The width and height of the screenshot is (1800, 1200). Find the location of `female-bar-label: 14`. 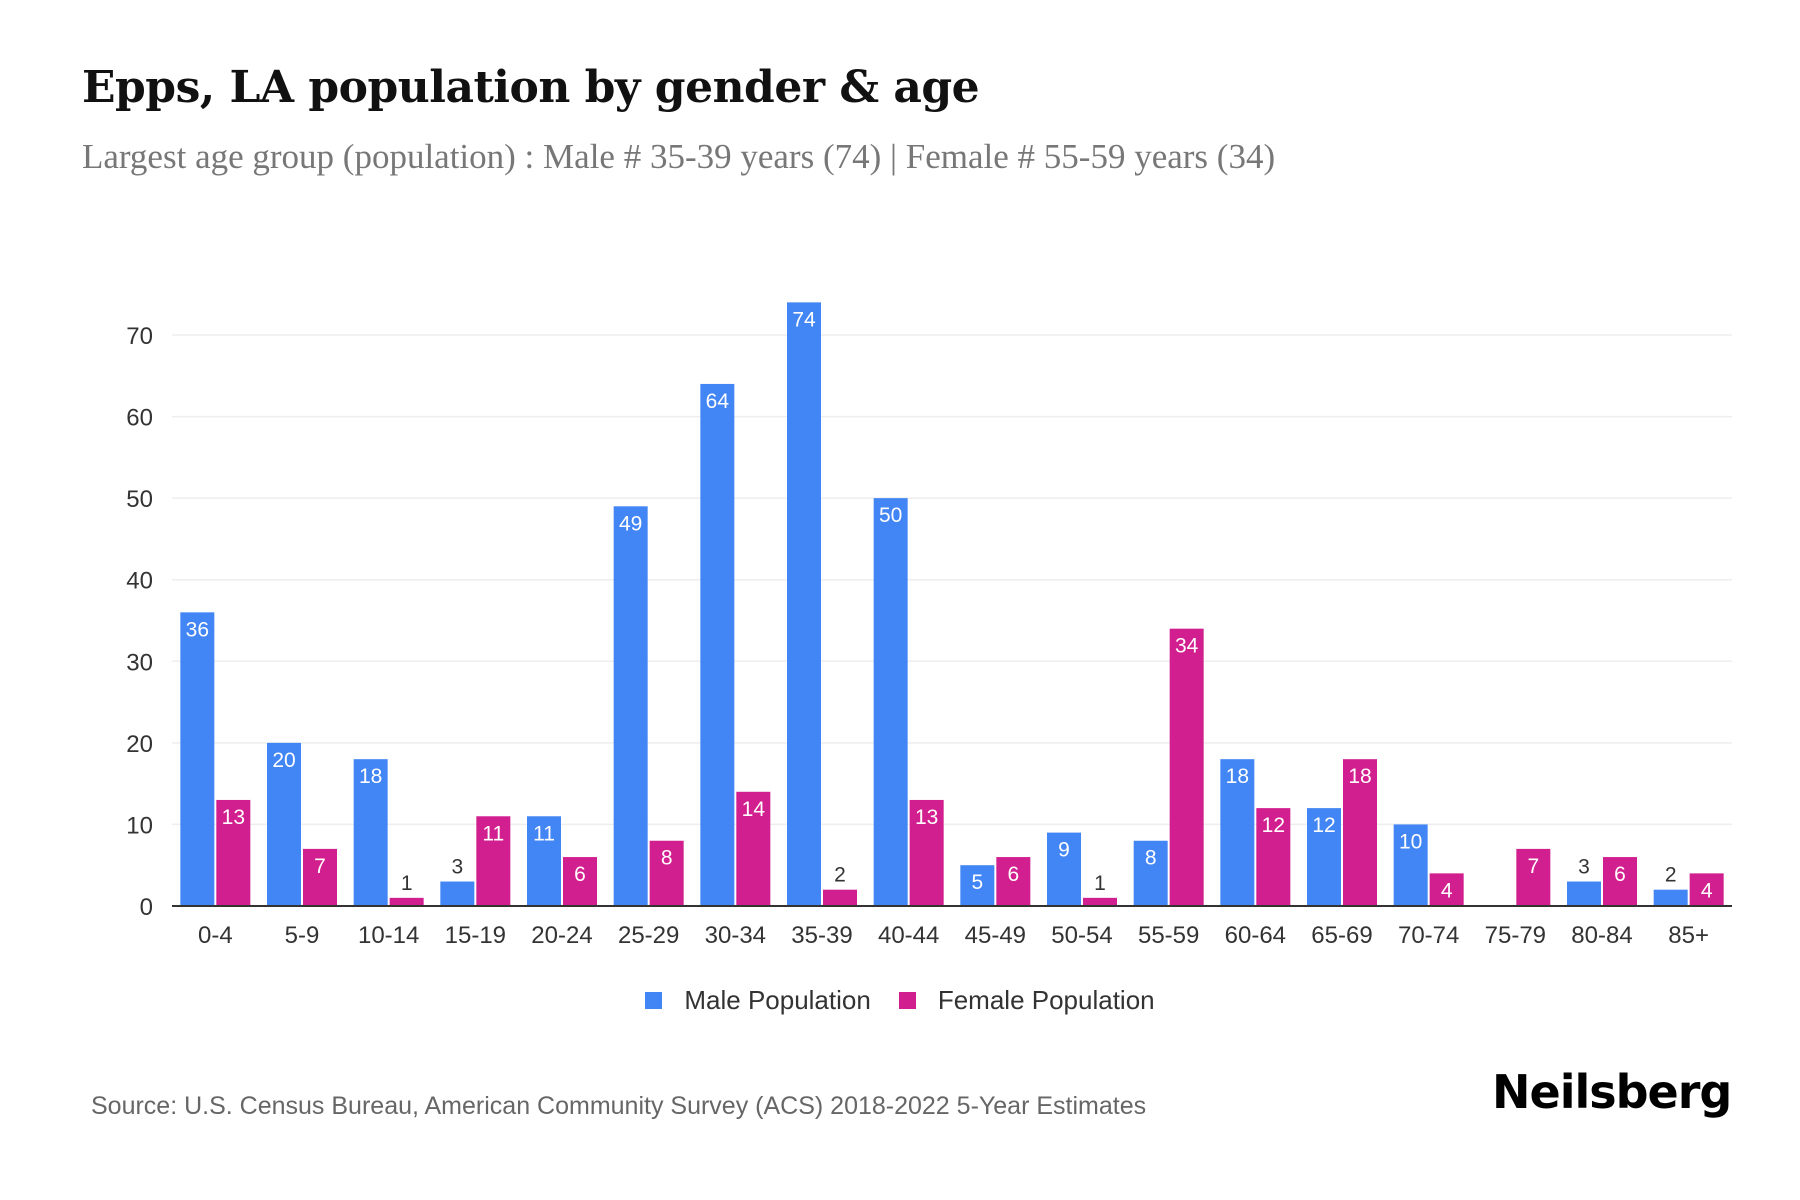

female-bar-label: 14 is located at coordinates (754, 809).